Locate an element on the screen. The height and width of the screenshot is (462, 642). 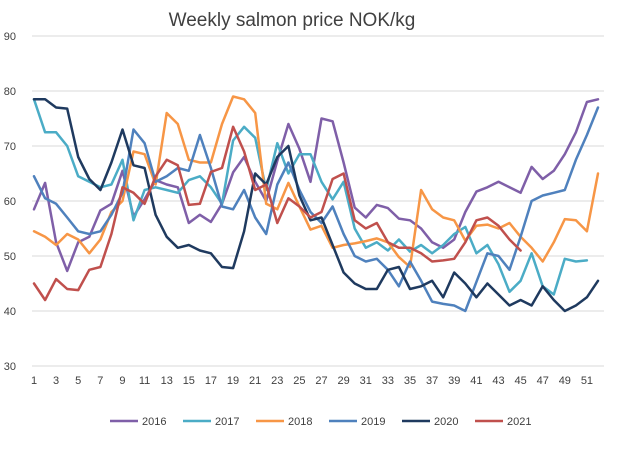
legend-label: 2017 is located at coordinates (227, 422).